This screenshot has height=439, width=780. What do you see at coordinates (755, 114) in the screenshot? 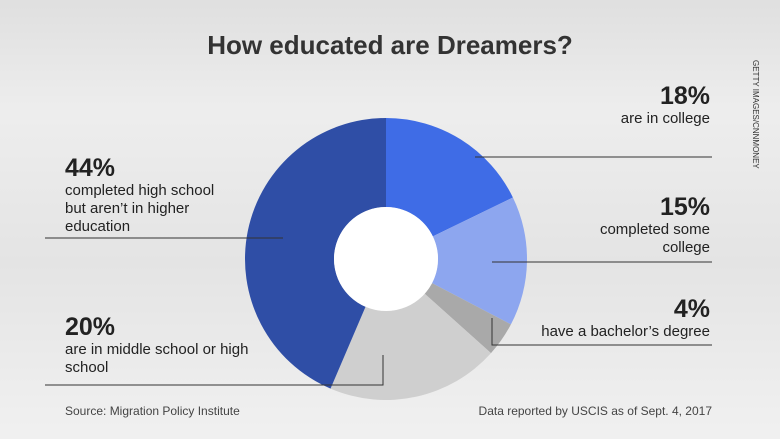
I see `credit: GETTY IMAGES/CNNMONEY` at bounding box center [755, 114].